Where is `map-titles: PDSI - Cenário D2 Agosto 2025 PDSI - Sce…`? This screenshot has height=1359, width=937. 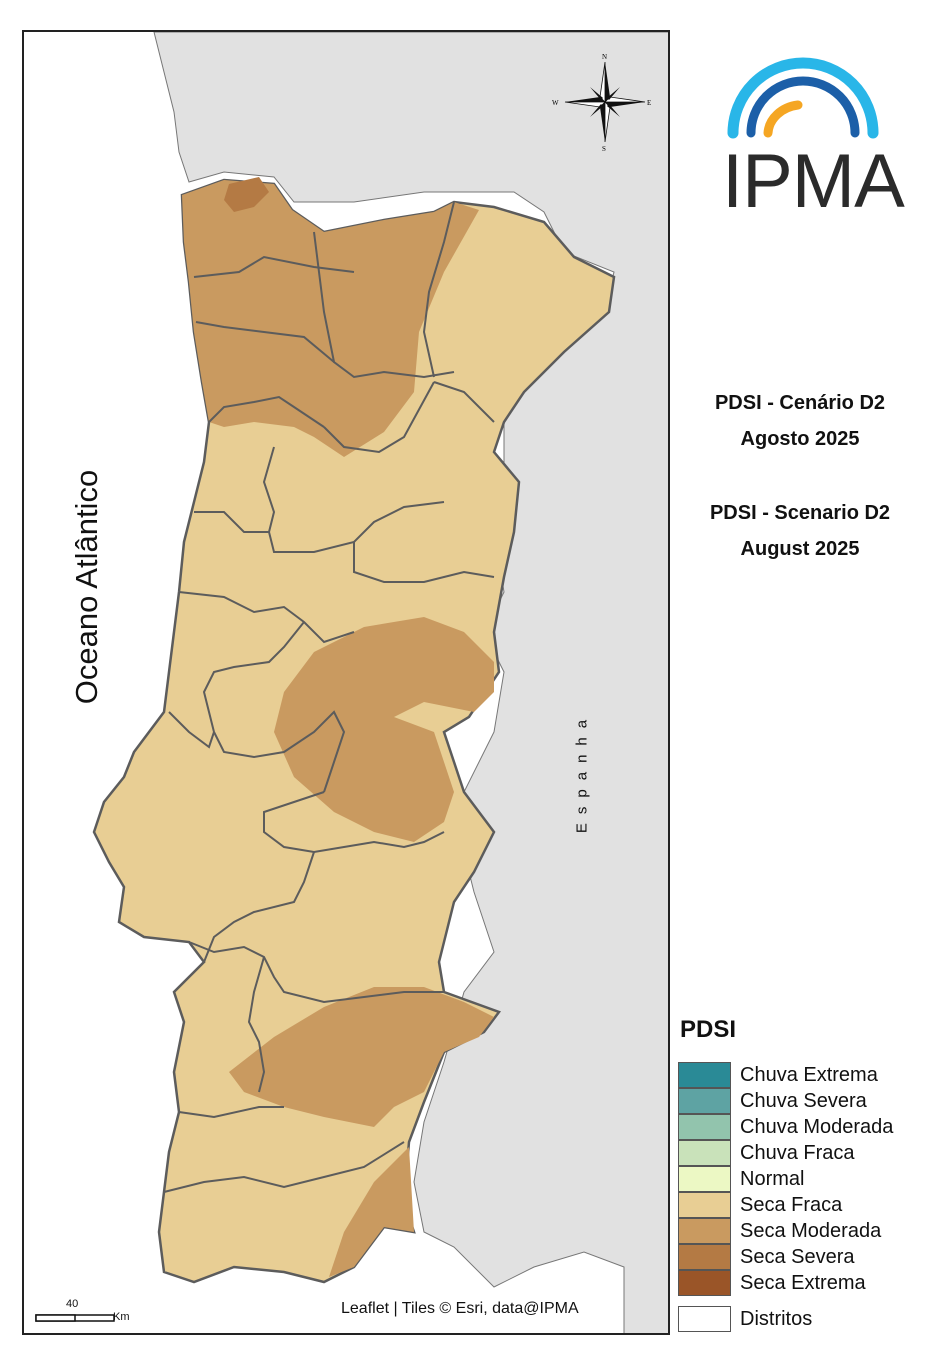 map-titles: PDSI - Cenário D2 Agosto 2025 PDSI - Sce… is located at coordinates (800, 476).